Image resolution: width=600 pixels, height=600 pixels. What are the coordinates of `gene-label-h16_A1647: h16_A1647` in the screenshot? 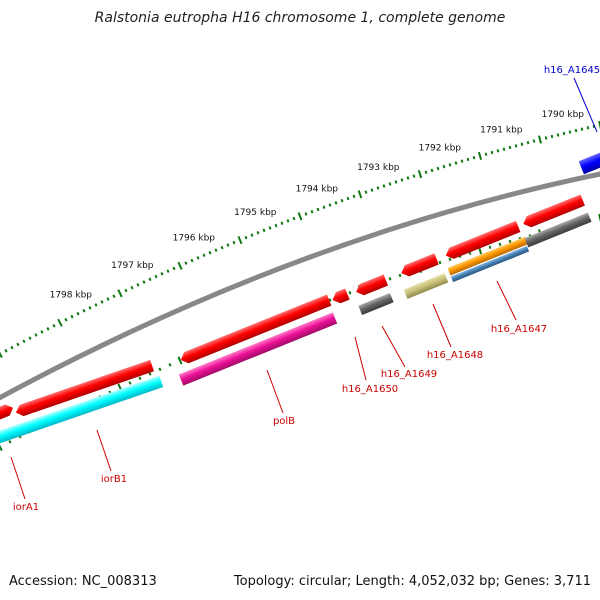 It's located at (519, 329).